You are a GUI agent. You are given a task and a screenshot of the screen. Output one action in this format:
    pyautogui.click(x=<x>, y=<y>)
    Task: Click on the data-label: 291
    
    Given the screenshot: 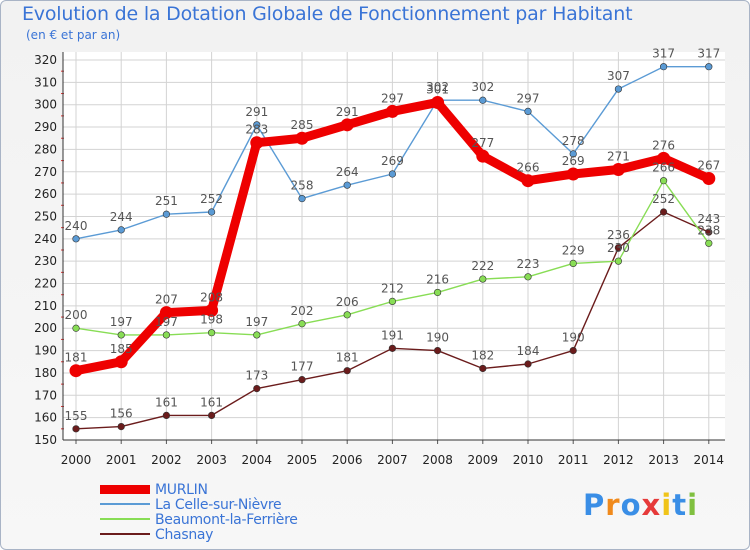 What is the action you would take?
    pyautogui.click(x=347, y=112)
    